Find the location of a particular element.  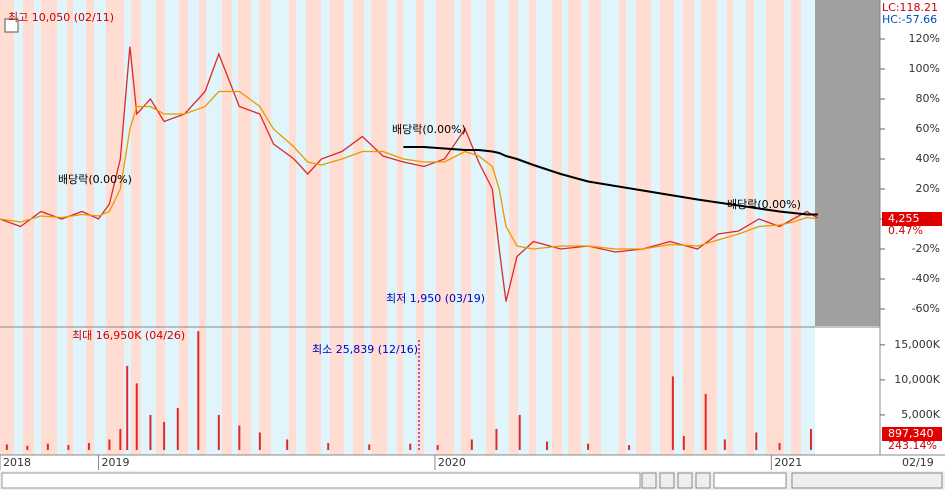

y-tick-label: -20% is located at coordinates (926, 248).